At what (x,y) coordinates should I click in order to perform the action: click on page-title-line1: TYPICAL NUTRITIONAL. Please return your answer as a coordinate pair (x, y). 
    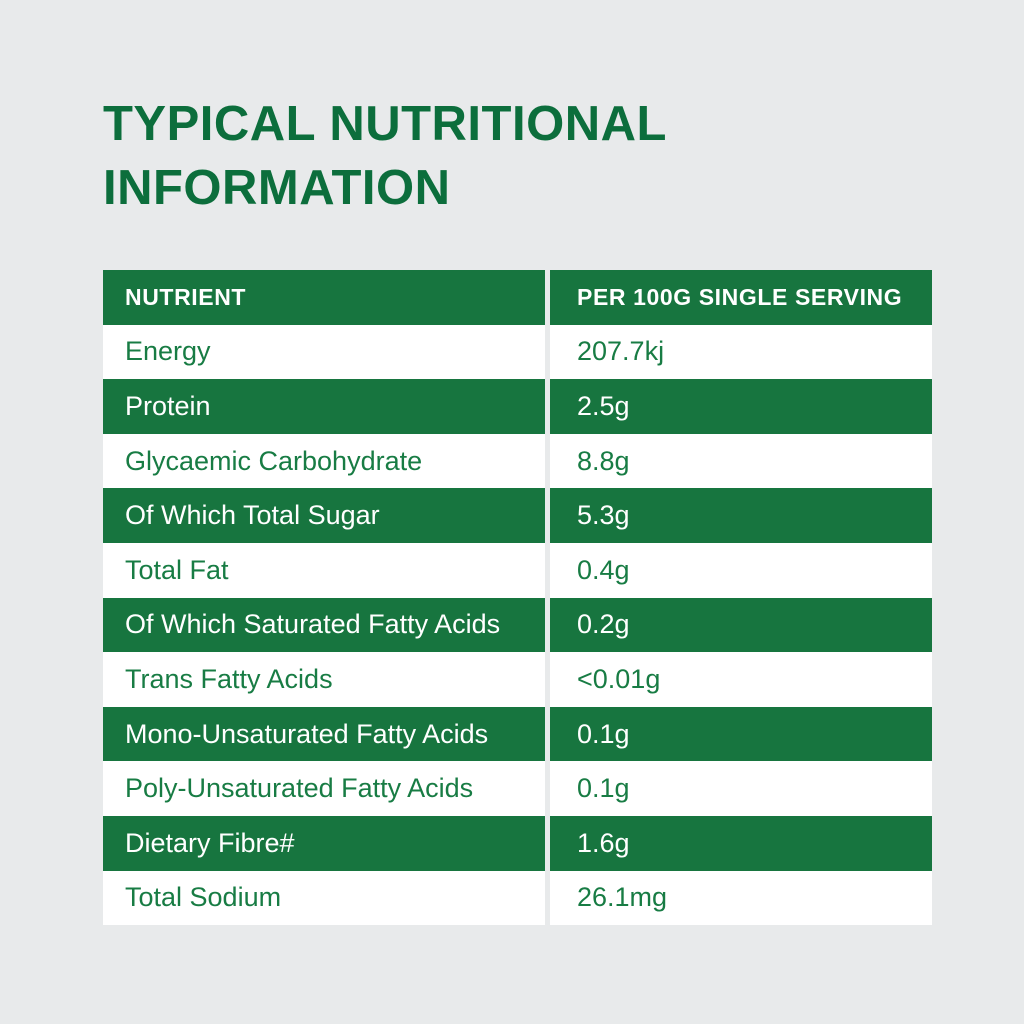
    Looking at the image, I should click on (385, 124).